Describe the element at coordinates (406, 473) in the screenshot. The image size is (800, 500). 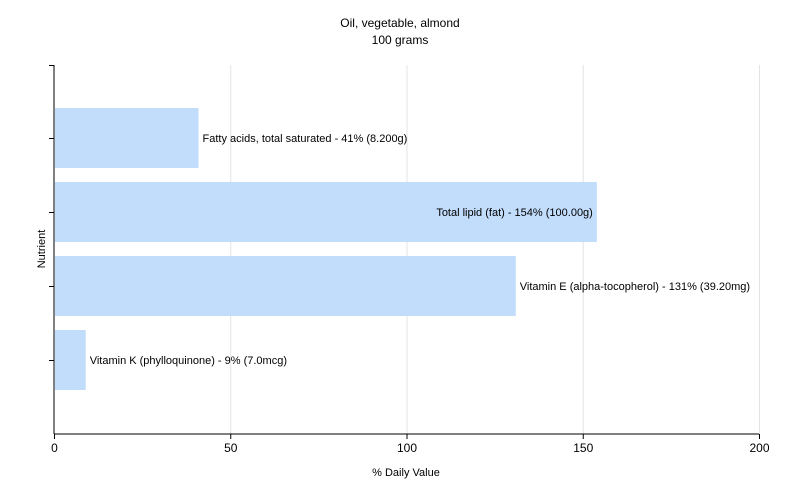
I see `x-axis-title: % Daily Value` at that location.